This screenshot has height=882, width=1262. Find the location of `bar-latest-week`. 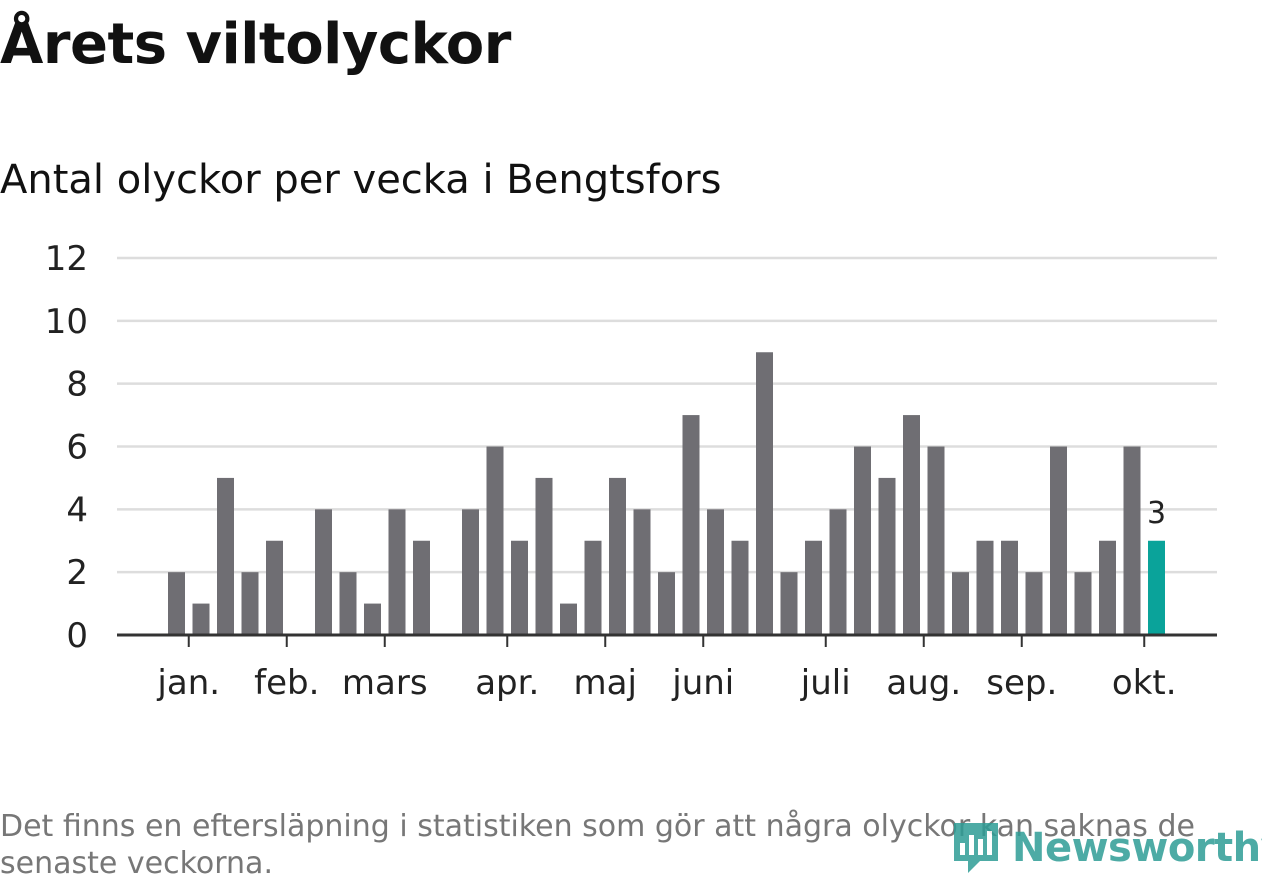

bar-latest-week is located at coordinates (1156, 587).